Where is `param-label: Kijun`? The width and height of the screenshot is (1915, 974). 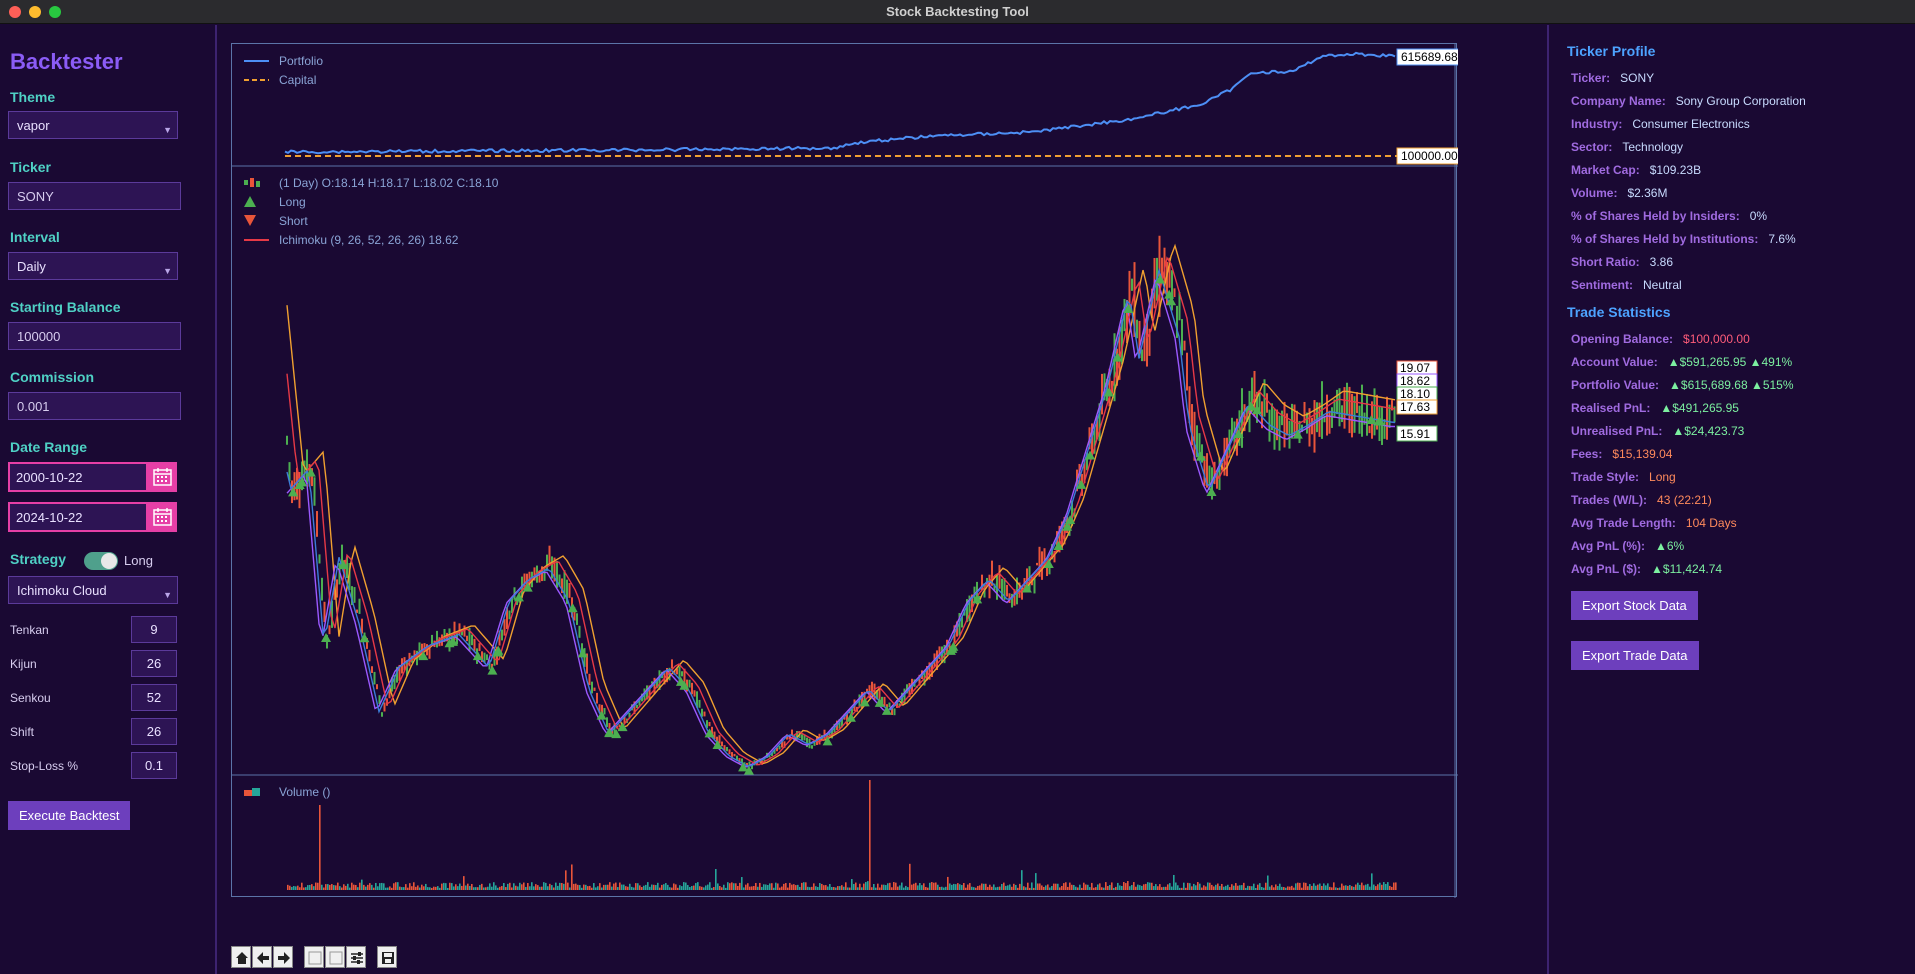 param-label: Kijun is located at coordinates (23, 664).